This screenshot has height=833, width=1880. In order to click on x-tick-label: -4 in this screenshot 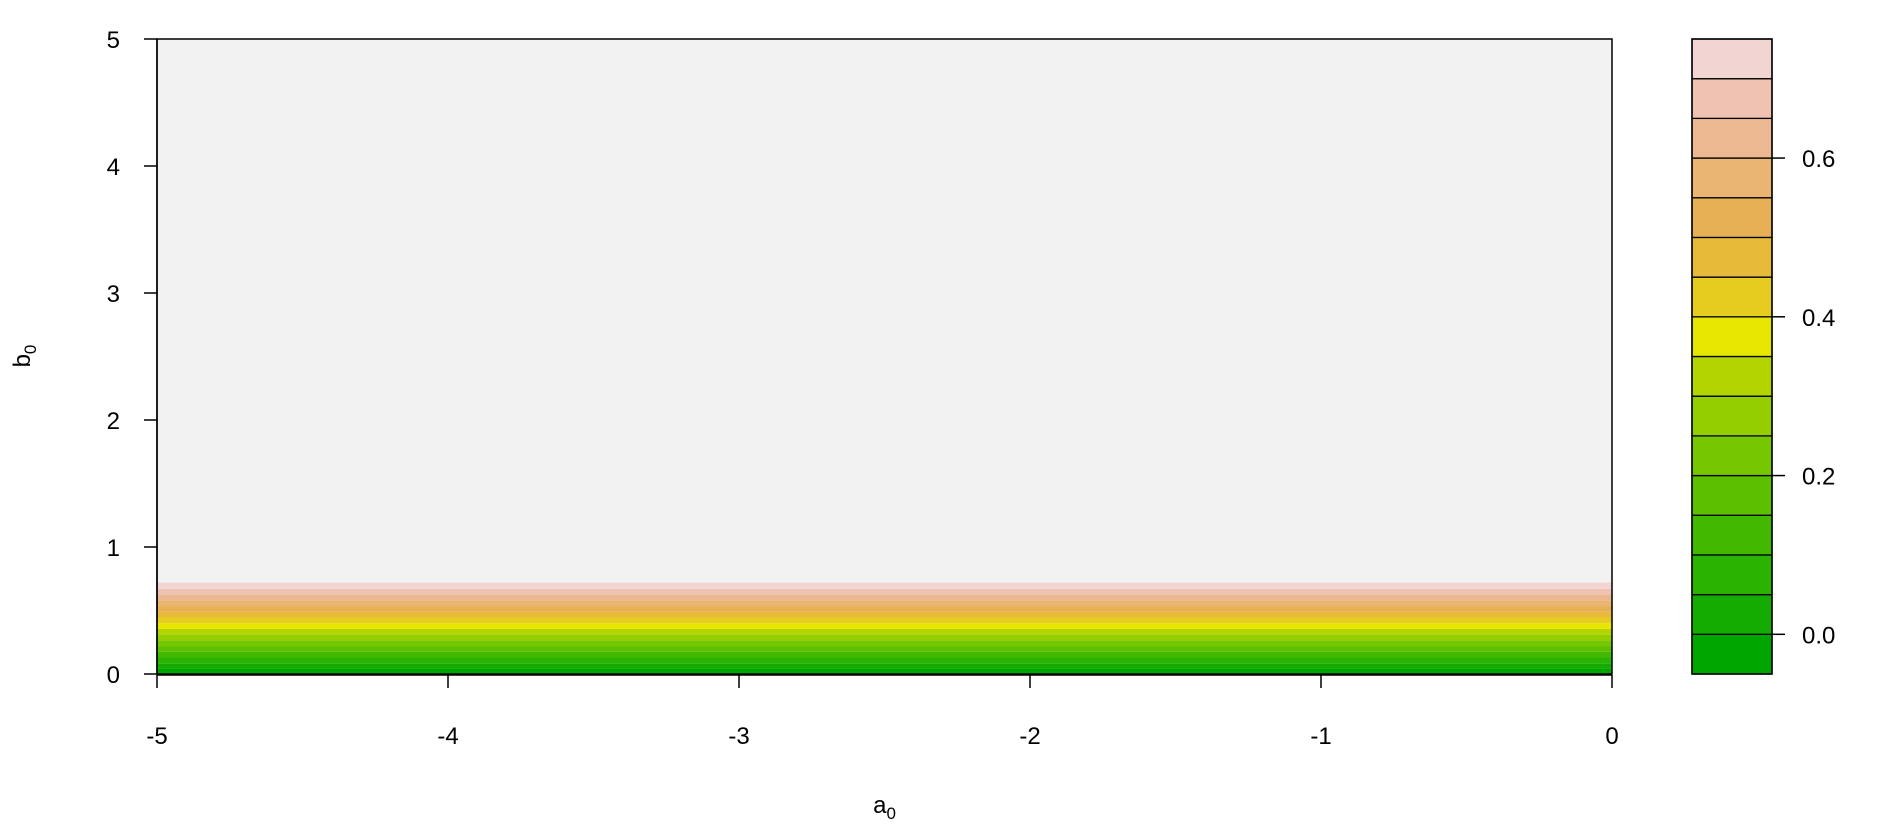, I will do `click(447, 736)`.